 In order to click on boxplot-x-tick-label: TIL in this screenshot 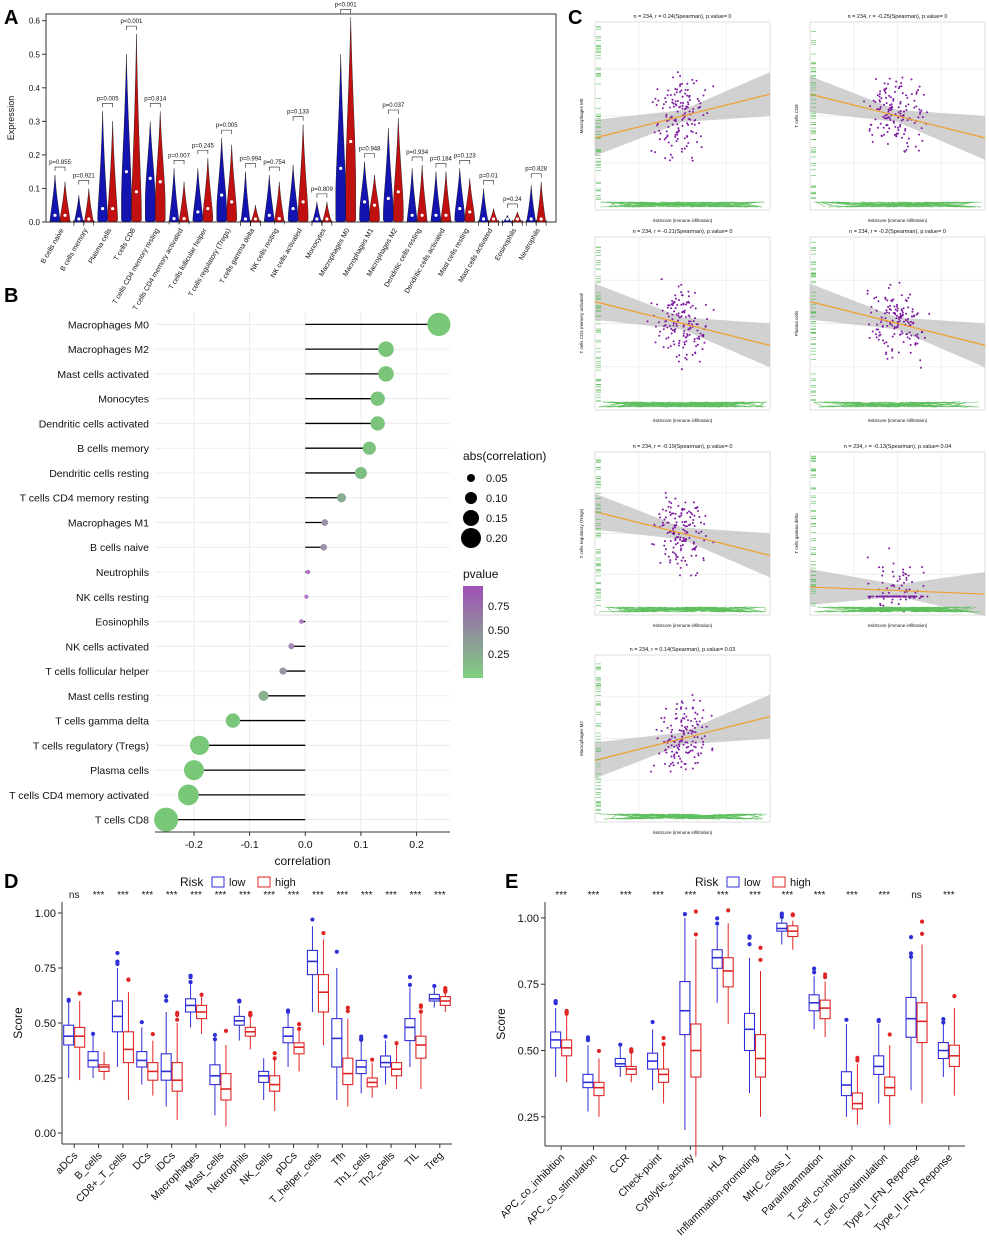, I will do `click(411, 1159)`.